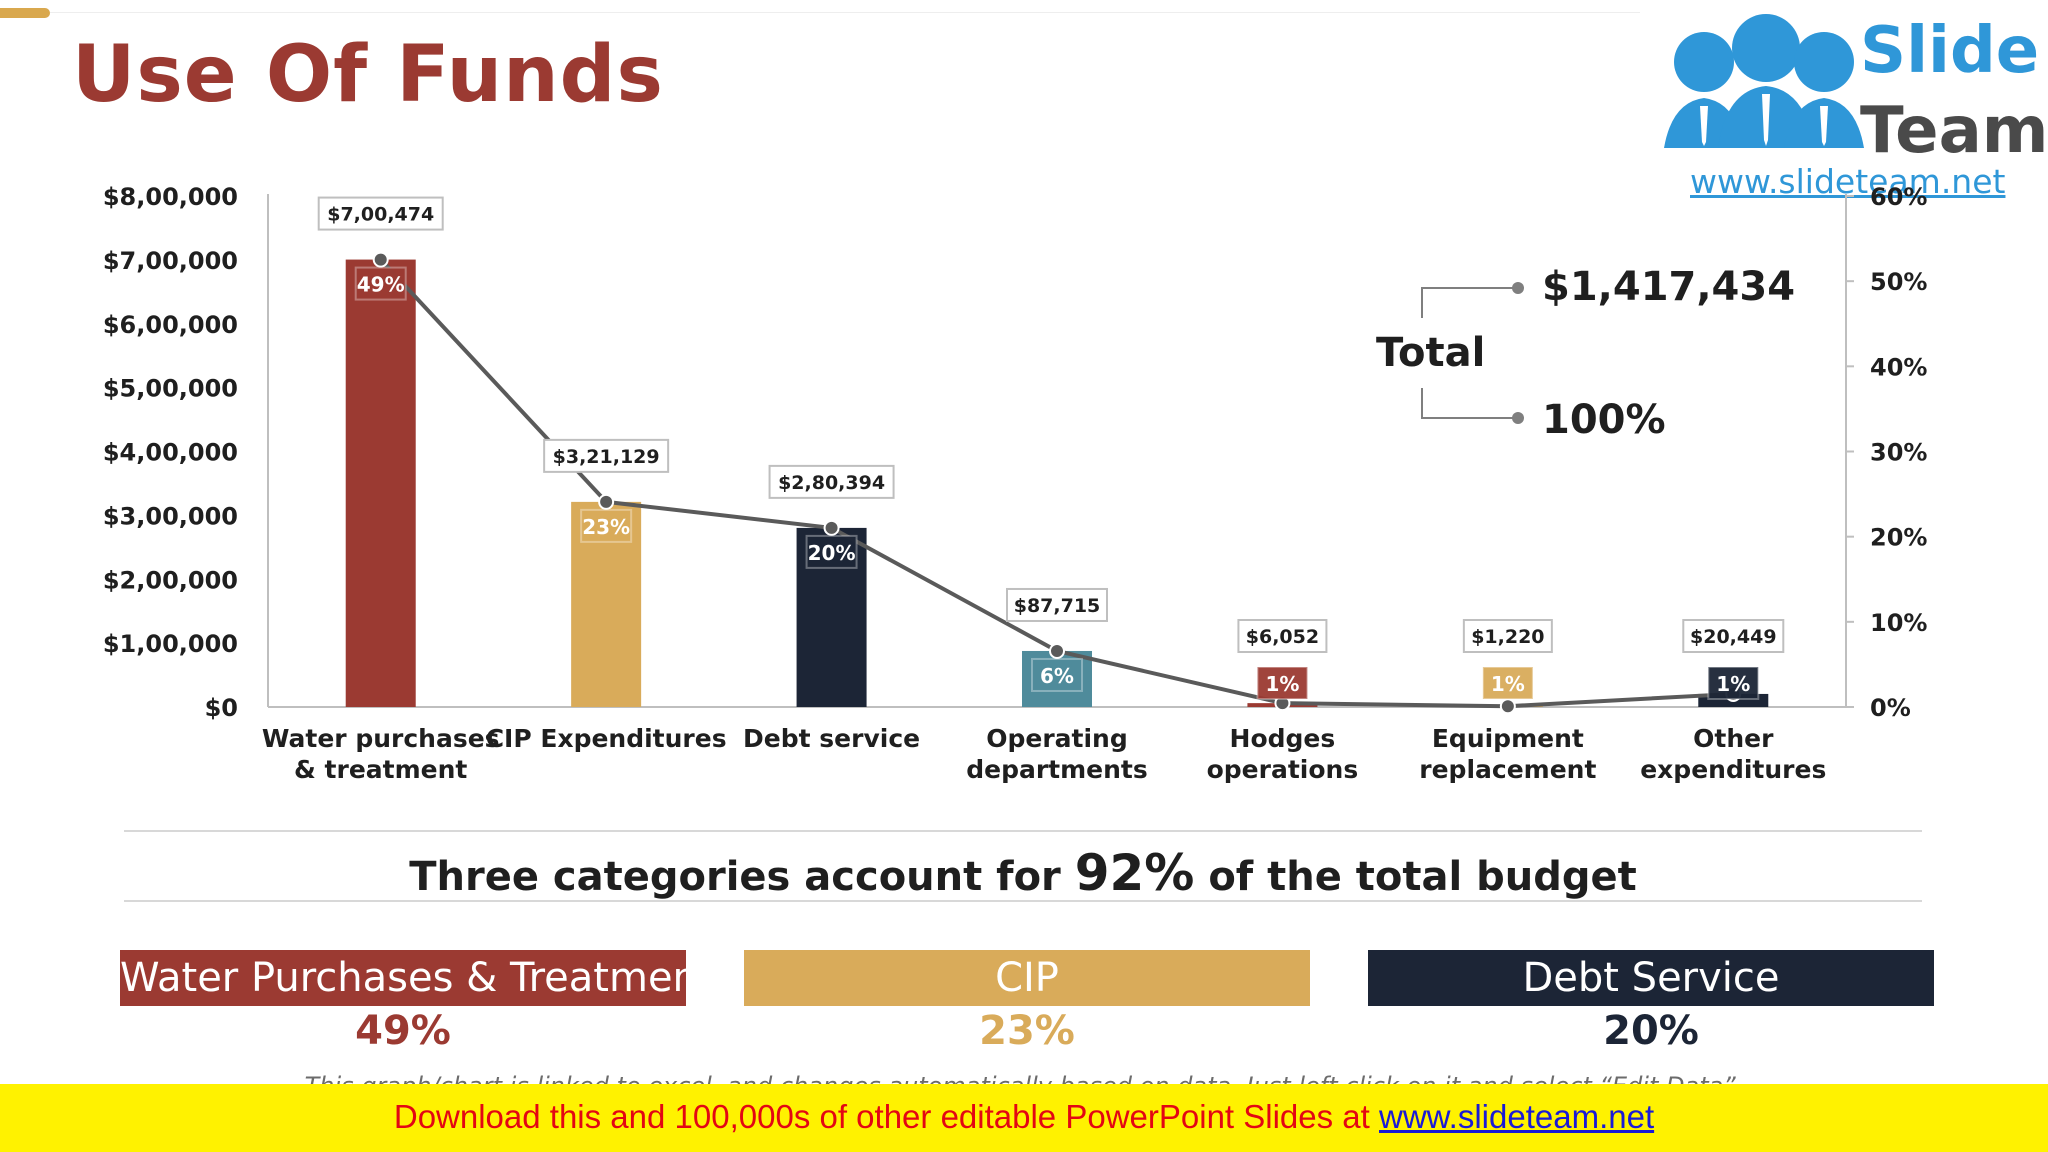 The height and width of the screenshot is (1152, 2048). Describe the element at coordinates (170, 453) in the screenshot. I see `y-left-tick-label: $4,00,000` at that location.